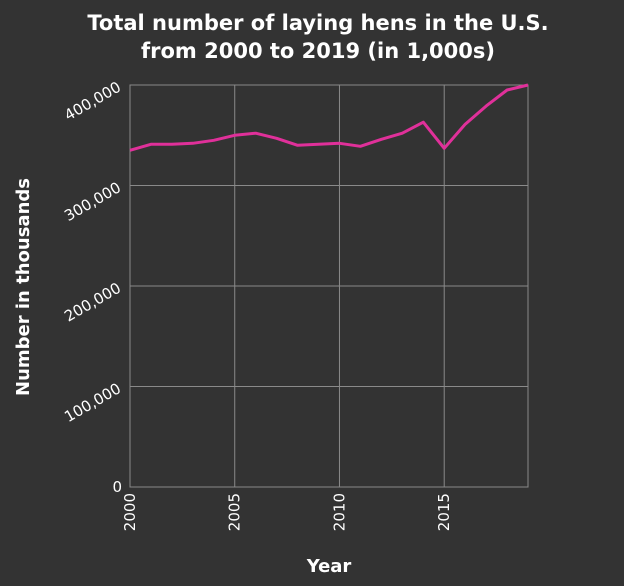 The height and width of the screenshot is (586, 624). What do you see at coordinates (444, 512) in the screenshot?
I see `x-tick-label: 2015` at bounding box center [444, 512].